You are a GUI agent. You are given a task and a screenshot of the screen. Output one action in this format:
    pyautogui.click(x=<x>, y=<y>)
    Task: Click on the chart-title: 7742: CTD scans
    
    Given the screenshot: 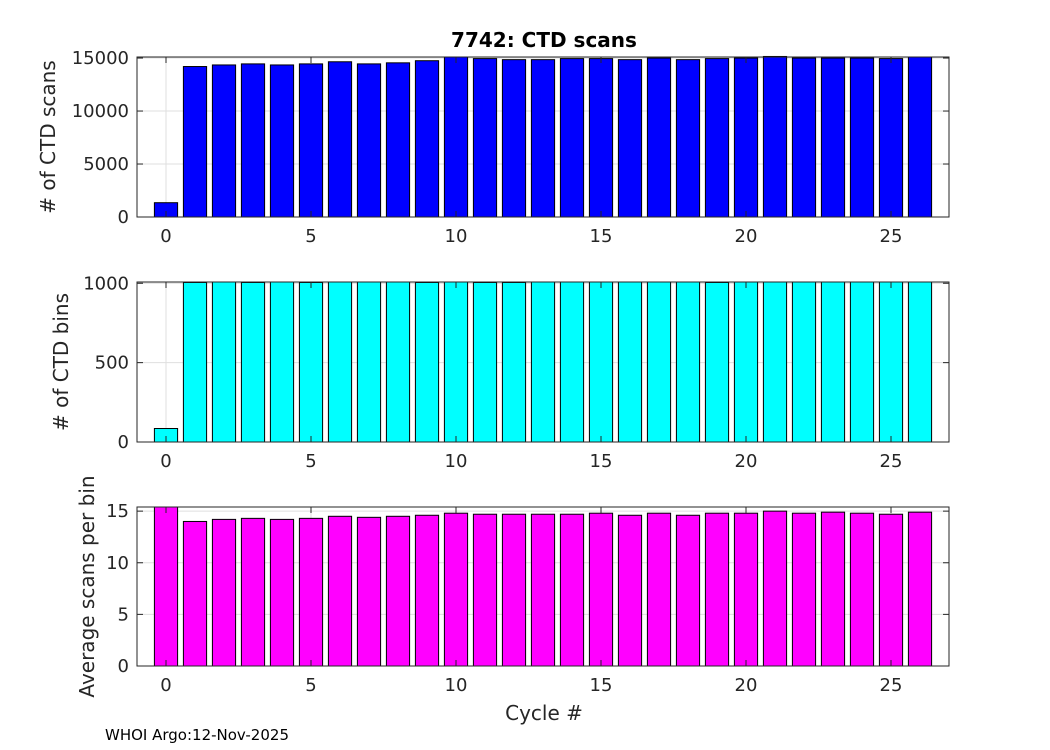 What is the action you would take?
    pyautogui.click(x=544, y=40)
    